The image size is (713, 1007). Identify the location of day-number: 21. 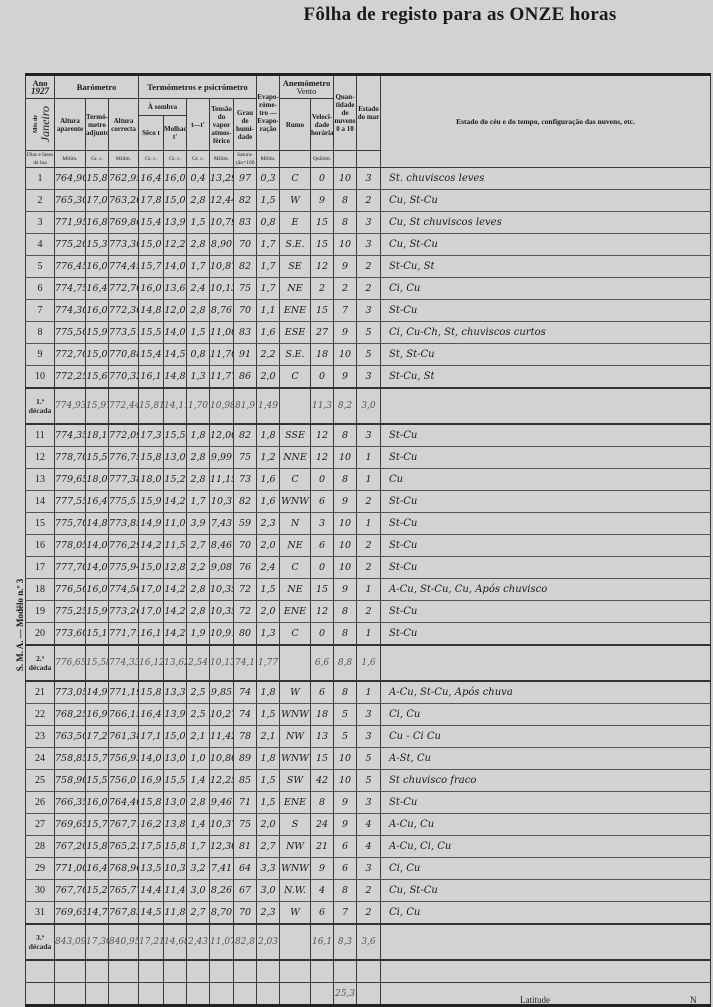
(40, 692).